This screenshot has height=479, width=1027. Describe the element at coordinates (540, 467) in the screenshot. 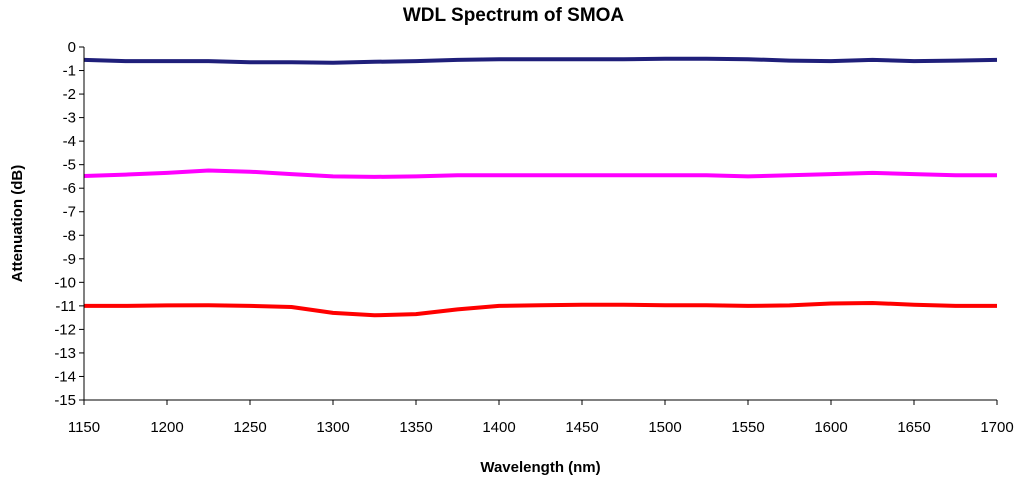

I see `x-axis-title: Wavelength (nm)` at that location.